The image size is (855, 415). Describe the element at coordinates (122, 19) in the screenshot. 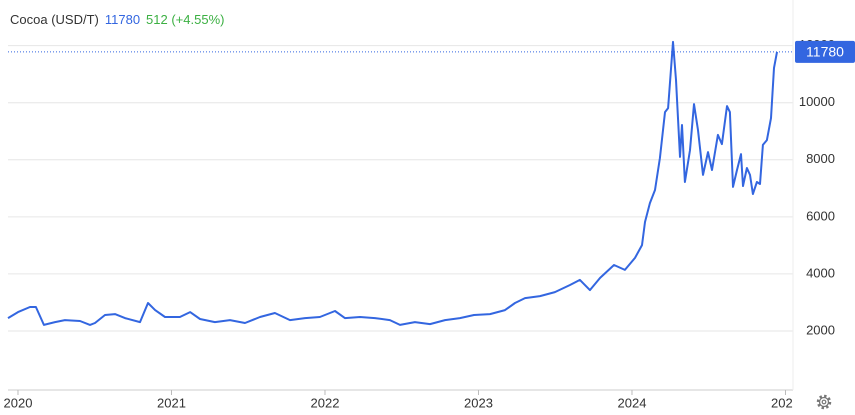

I see `price: 11780` at that location.